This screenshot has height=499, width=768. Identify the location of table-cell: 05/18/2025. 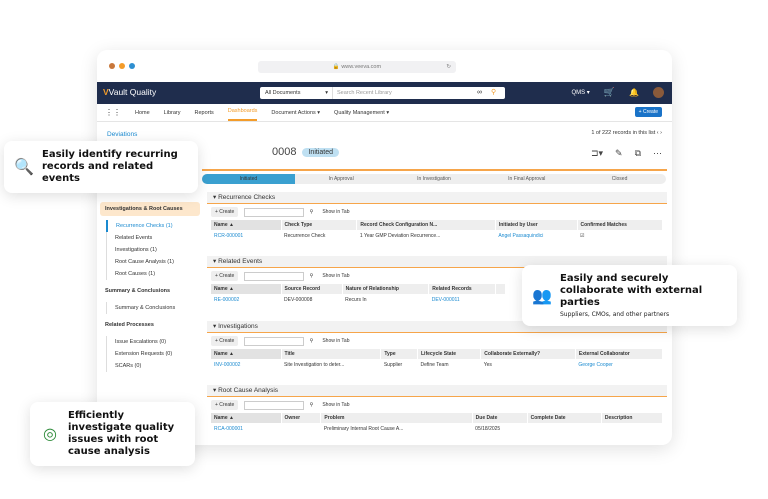
(488, 429).